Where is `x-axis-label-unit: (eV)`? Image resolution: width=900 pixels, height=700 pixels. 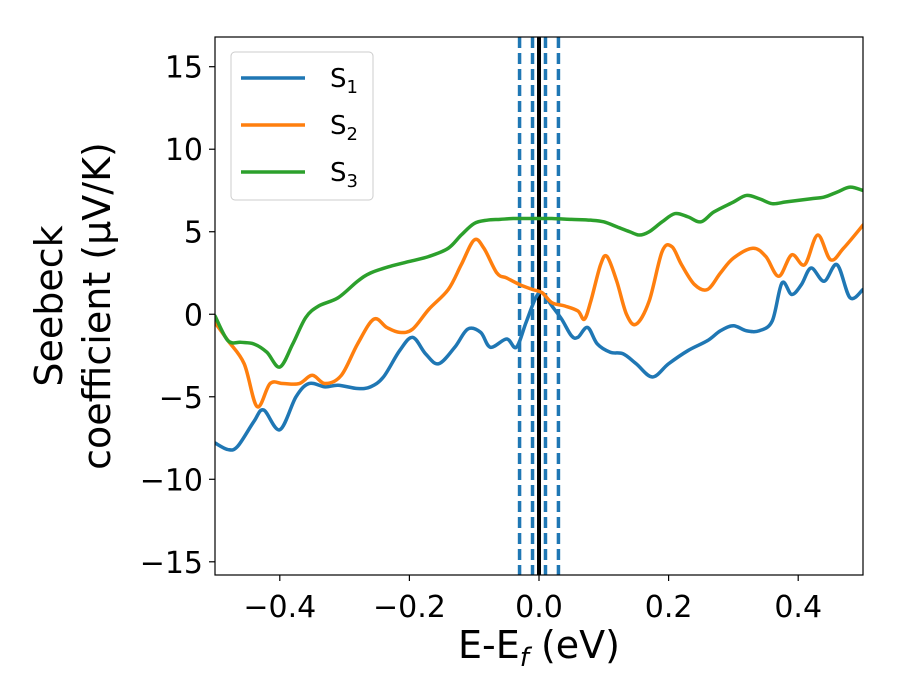
x-axis-label-unit: (eV) is located at coordinates (574, 645).